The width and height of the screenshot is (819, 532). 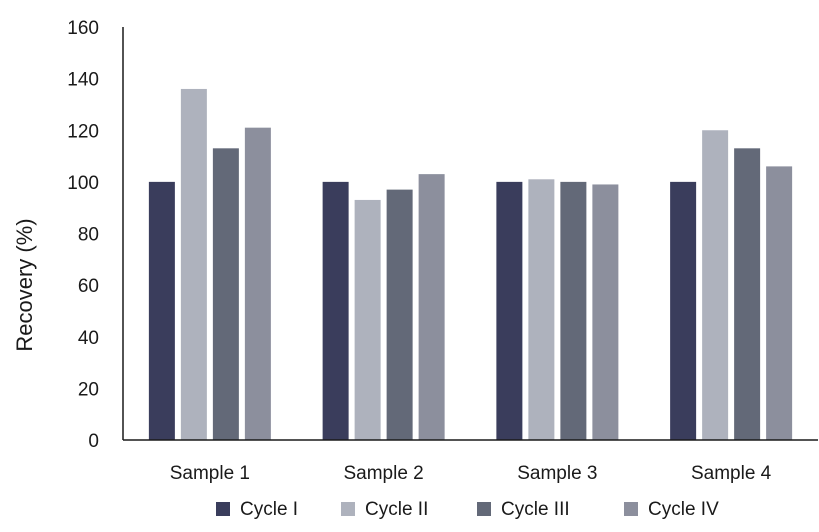 What do you see at coordinates (509, 310) in the screenshot?
I see `bar-sample-3-cycle-i` at bounding box center [509, 310].